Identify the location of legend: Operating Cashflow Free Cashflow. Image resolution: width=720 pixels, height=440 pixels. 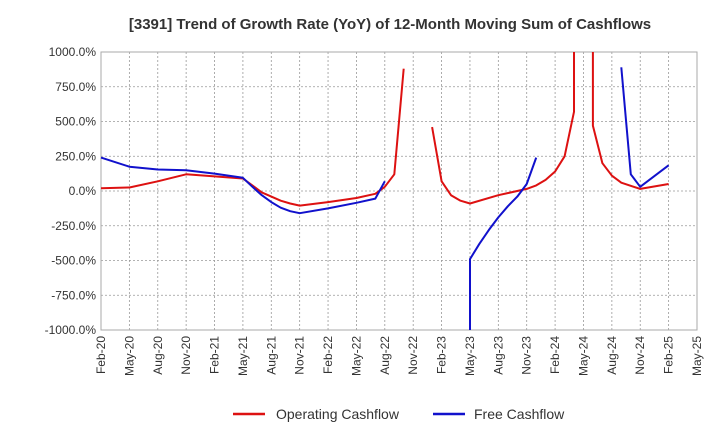
(399, 414).